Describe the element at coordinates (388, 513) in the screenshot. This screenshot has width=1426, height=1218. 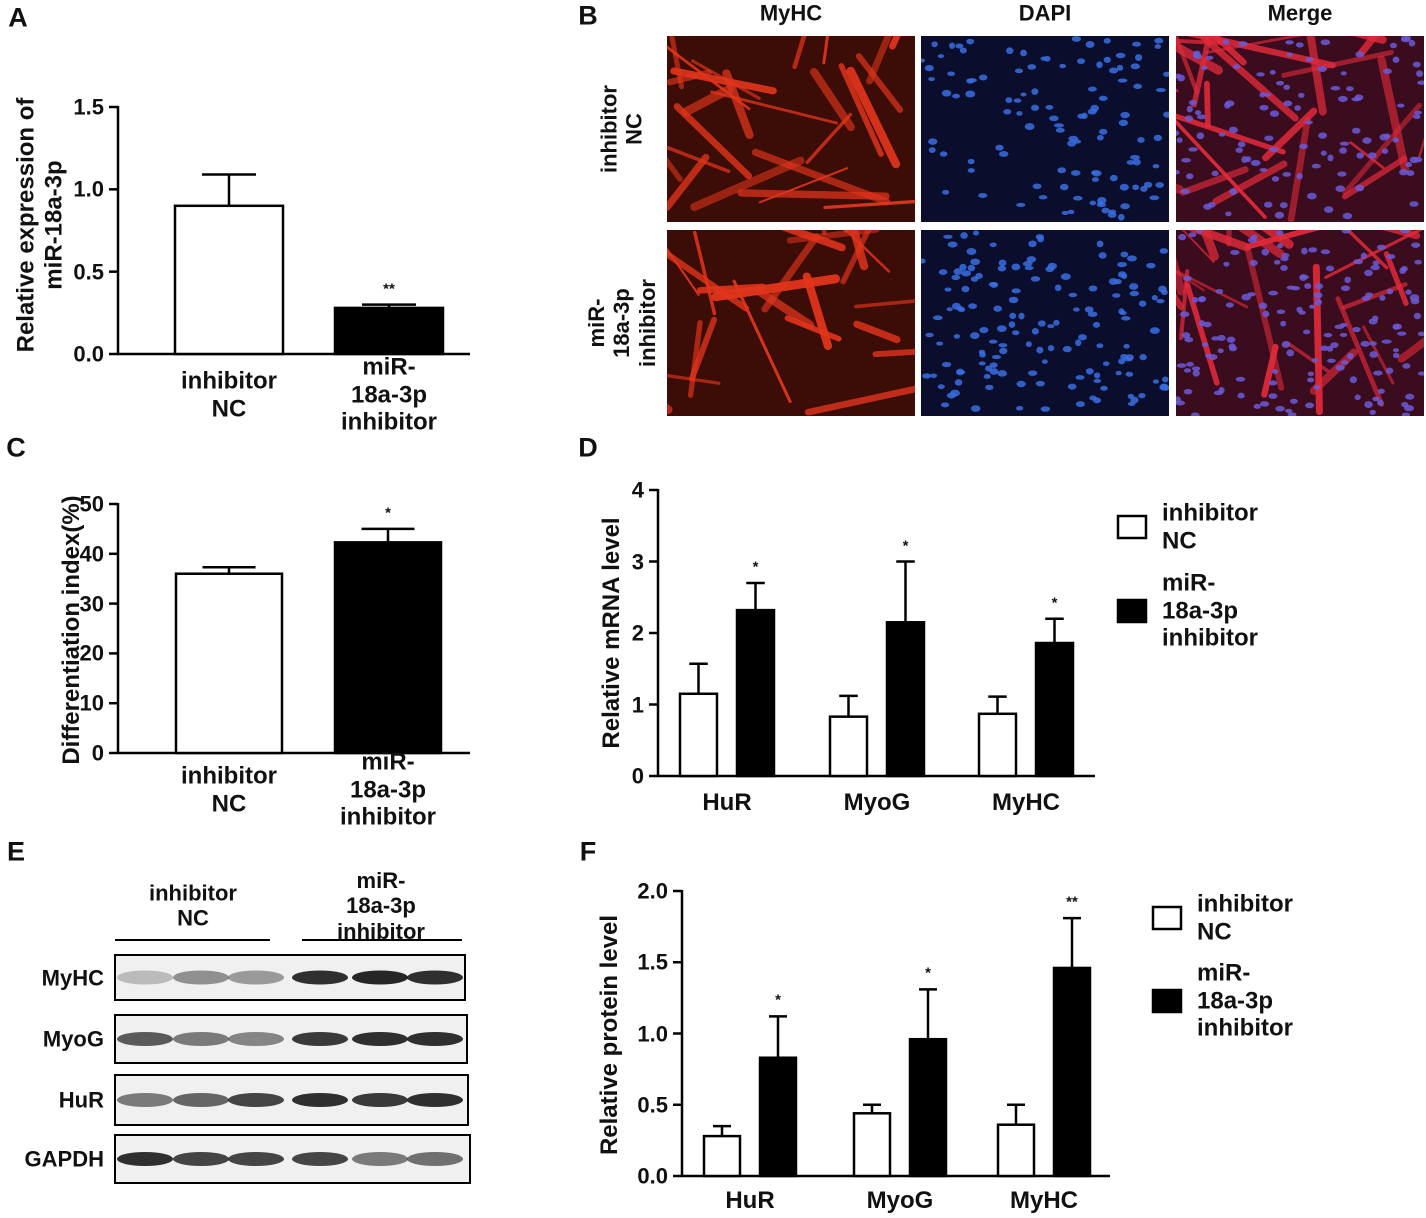
I see `significance-label: *` at that location.